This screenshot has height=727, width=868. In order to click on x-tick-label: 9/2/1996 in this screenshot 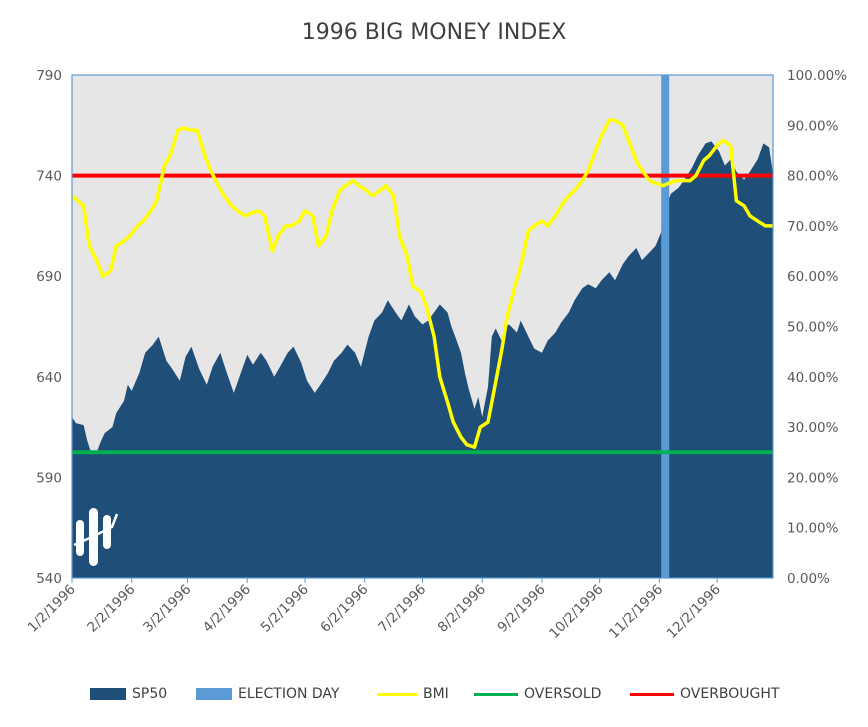, I will do `click(522, 609)`.